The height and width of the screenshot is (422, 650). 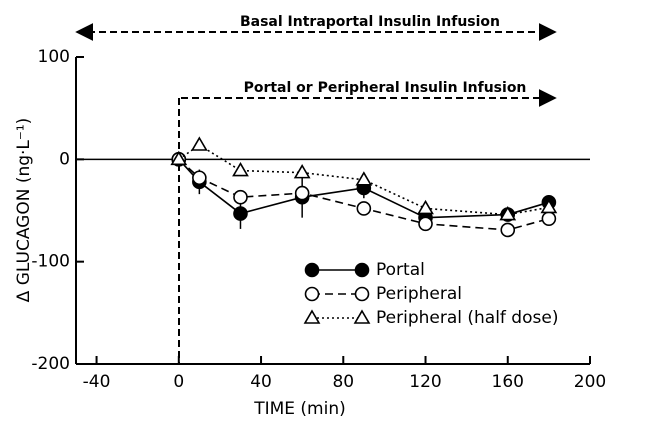 What do you see at coordinates (400, 270) in the screenshot?
I see `legend-label: Portal` at bounding box center [400, 270].